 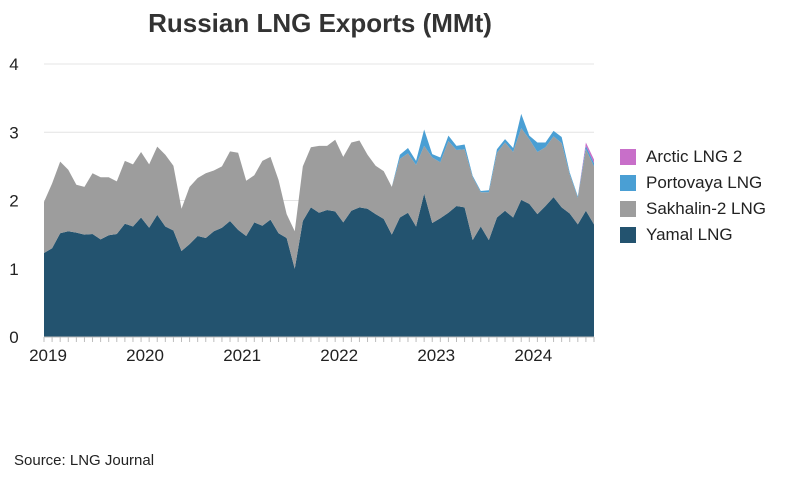 I want to click on y-tick-label: 3, so click(x=13, y=132).